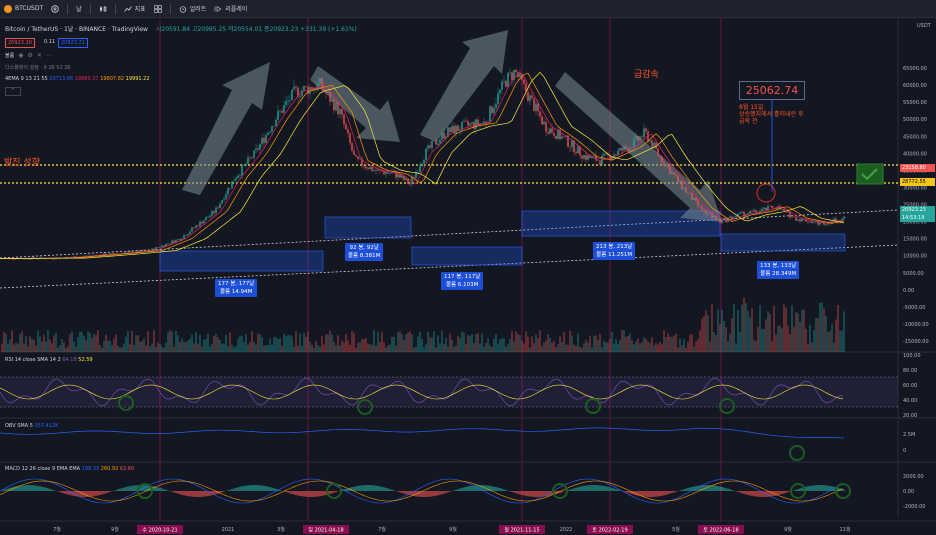 This screenshot has height=535, width=936. Describe the element at coordinates (134, 8) in the screenshot. I see `indicators-button: 지표` at that location.